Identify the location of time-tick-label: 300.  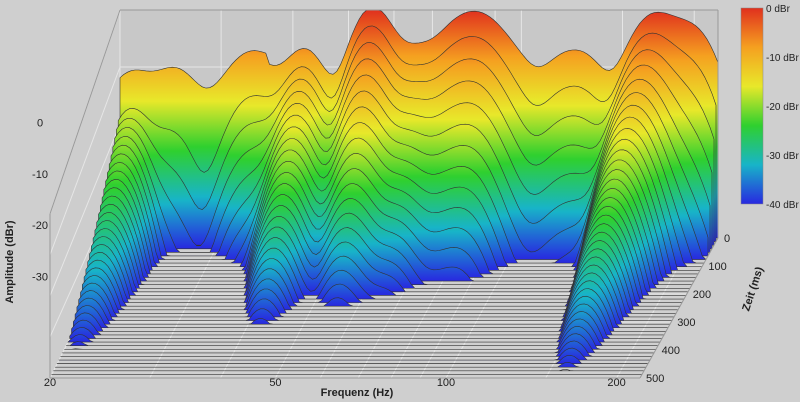
(686, 323).